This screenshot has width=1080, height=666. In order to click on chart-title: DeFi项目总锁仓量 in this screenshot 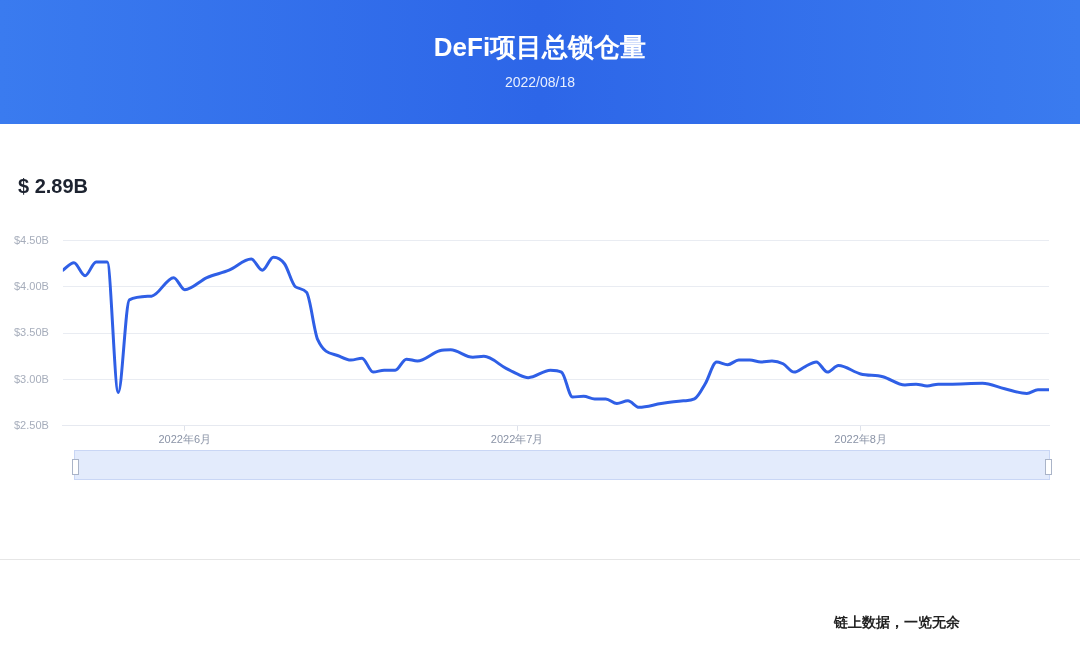, I will do `click(540, 47)`.